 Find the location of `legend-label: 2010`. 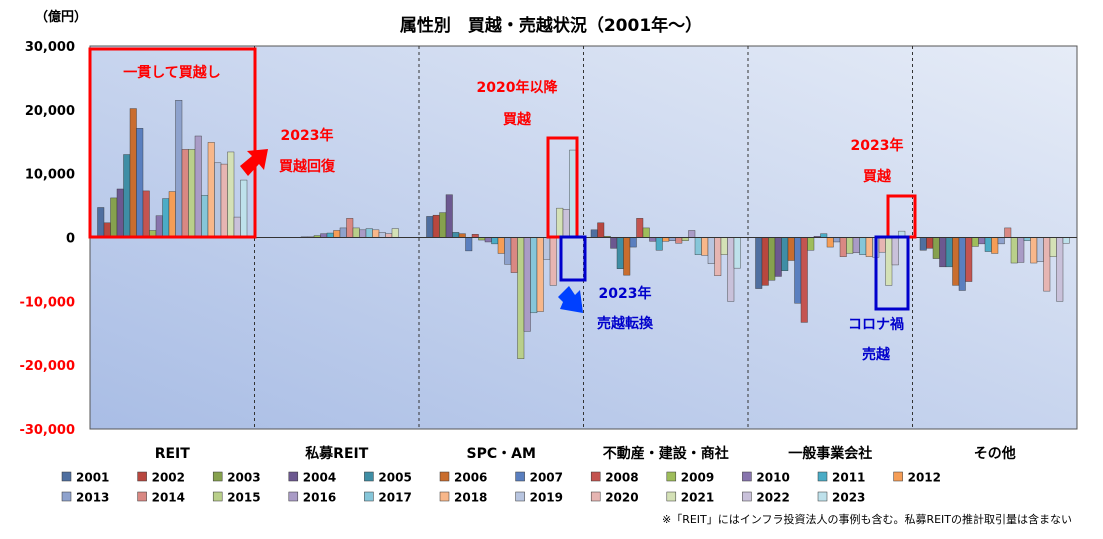

legend-label: 2010 is located at coordinates (772, 478).